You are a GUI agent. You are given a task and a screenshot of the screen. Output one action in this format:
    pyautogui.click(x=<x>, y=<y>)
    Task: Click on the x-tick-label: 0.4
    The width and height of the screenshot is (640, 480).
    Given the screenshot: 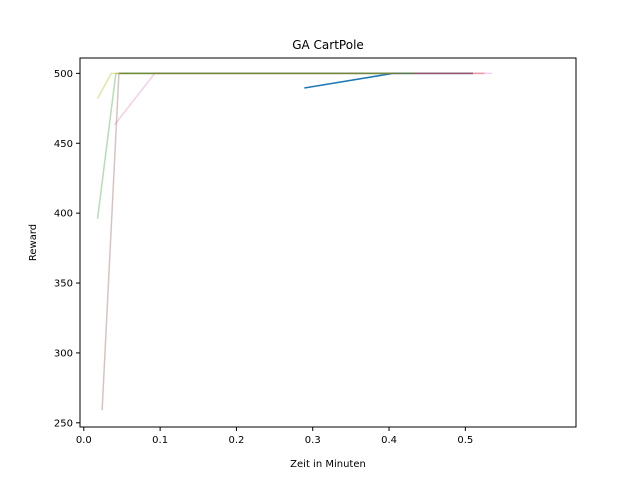 What is the action you would take?
    pyautogui.click(x=389, y=440)
    